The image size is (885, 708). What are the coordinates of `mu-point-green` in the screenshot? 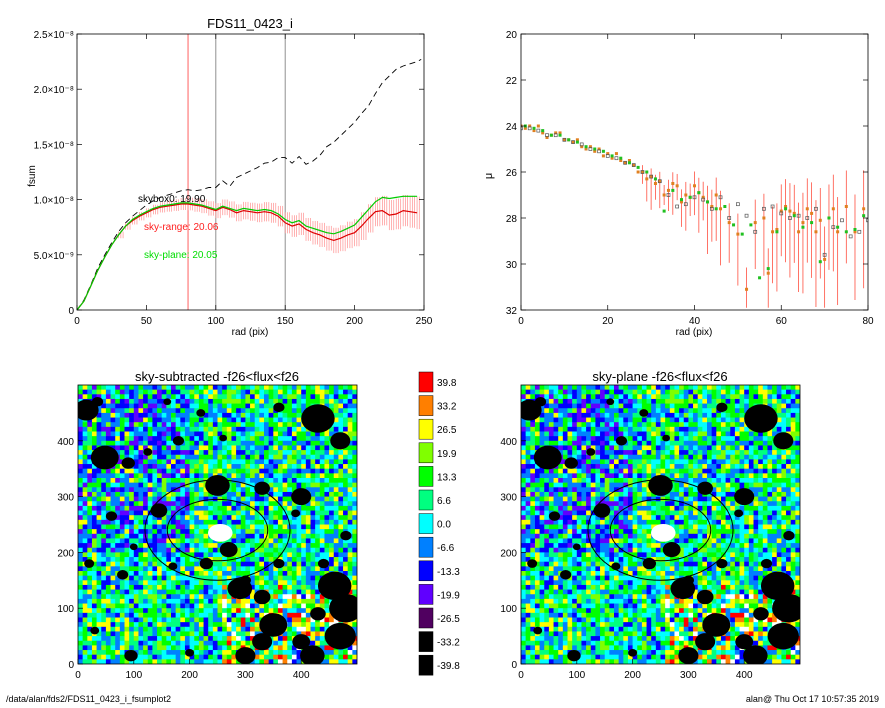 It's located at (734, 225).